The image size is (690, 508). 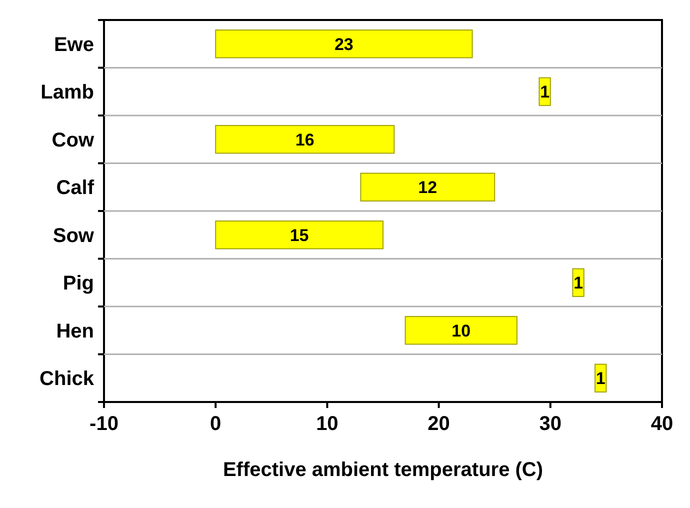 What do you see at coordinates (662, 424) in the screenshot?
I see `x-tick-label: 40` at bounding box center [662, 424].